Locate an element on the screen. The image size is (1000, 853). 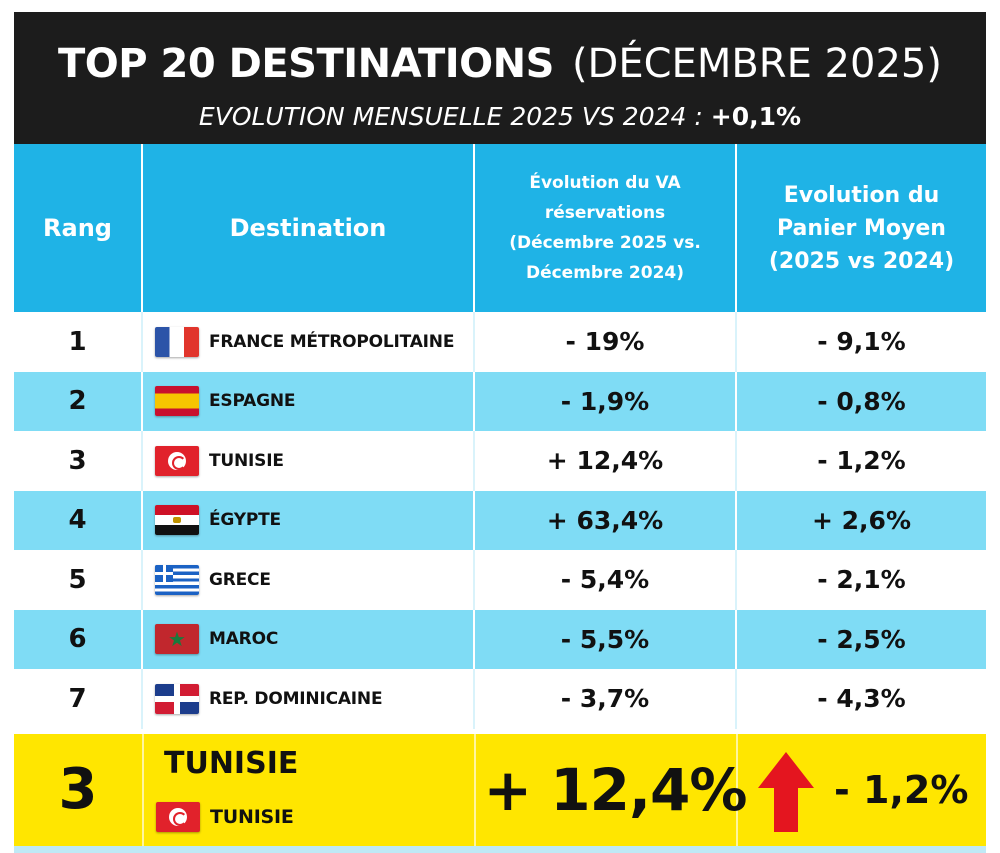
table-row: 5 GRECE - 5,4% - 2,1% is located at coordinates (500, 580).